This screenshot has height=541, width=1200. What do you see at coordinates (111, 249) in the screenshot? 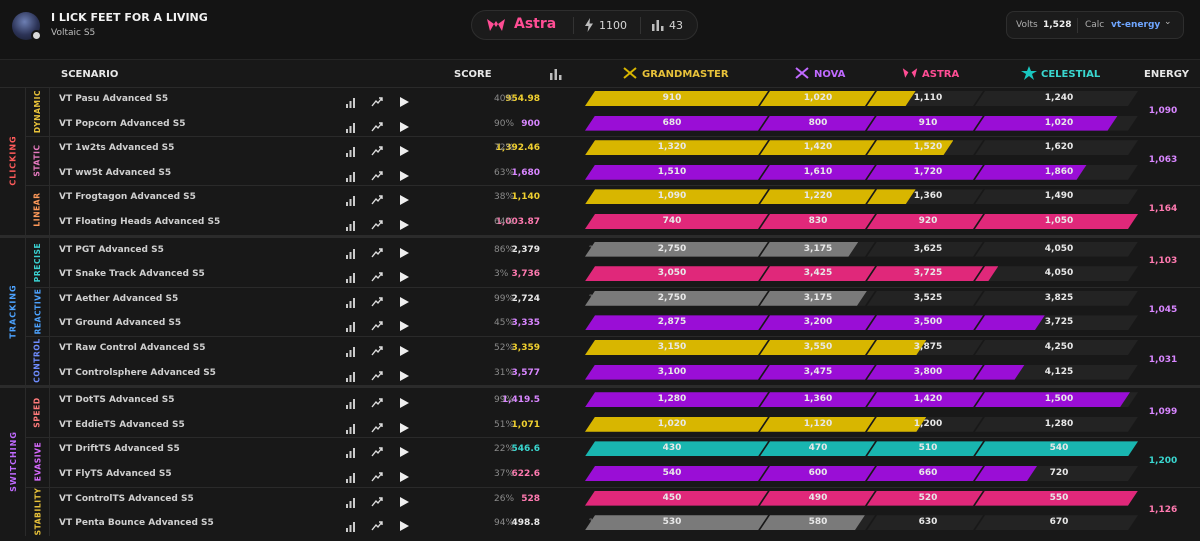
I see `scenario-name: VT PGT Advanced S5` at bounding box center [111, 249].